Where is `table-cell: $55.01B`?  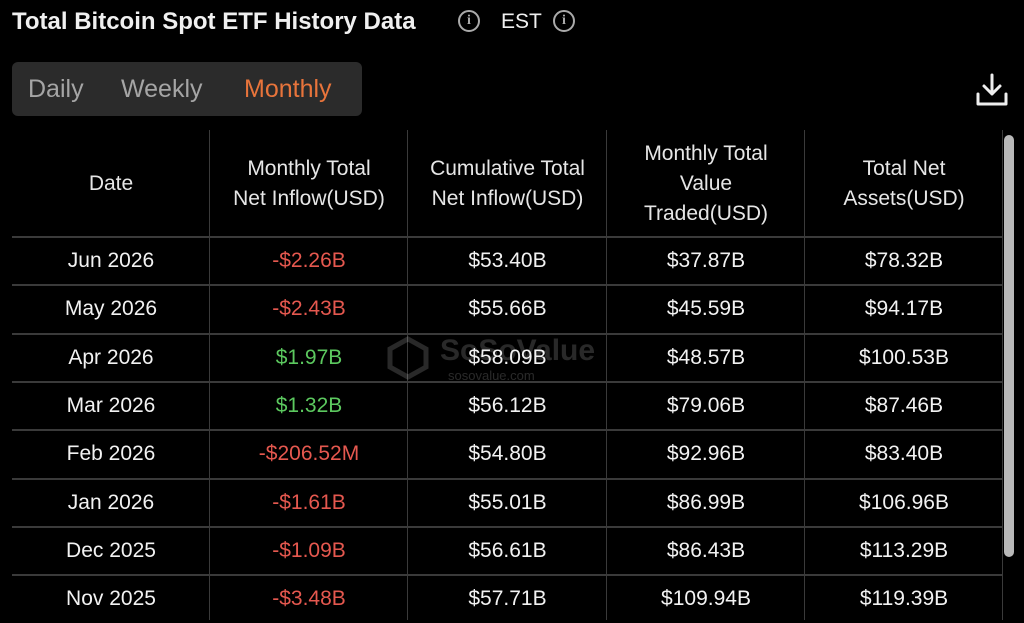 table-cell: $55.01B is located at coordinates (507, 502).